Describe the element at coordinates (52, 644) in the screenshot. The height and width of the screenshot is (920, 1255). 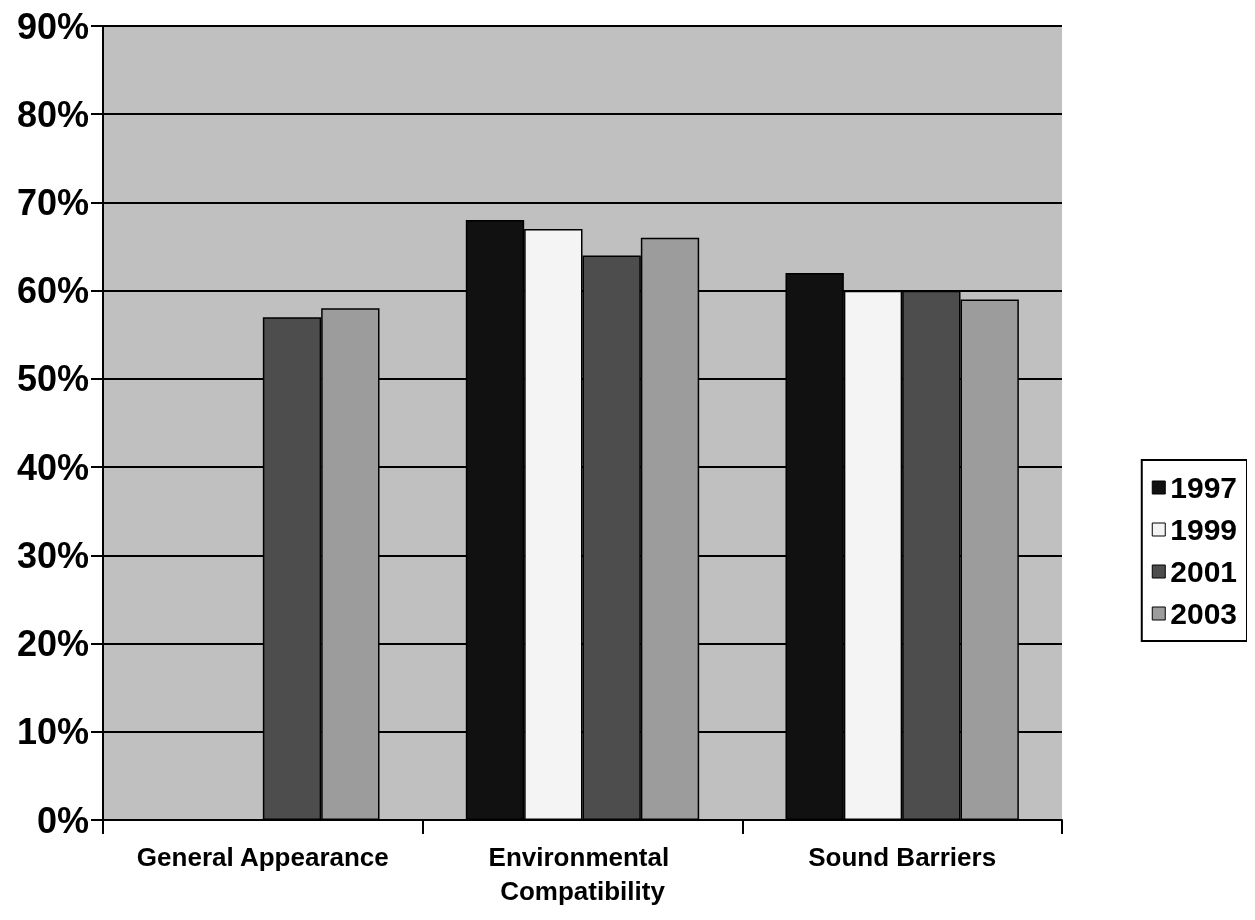
I see `y-tick-label: 20%` at that location.